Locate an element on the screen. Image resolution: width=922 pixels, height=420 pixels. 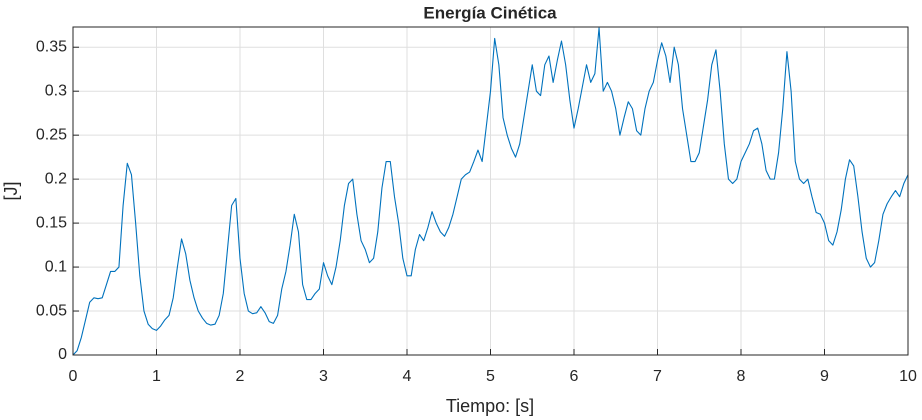
y-tick-label: 0.2 is located at coordinates (56, 178).